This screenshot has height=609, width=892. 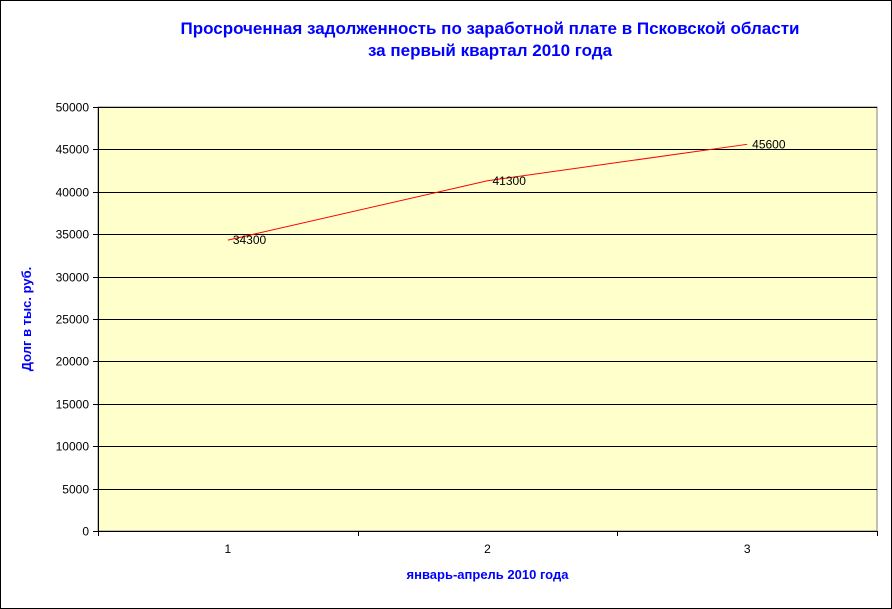 What do you see at coordinates (488, 574) in the screenshot?
I see `x-axis-title: январь-апрель 2010 года` at bounding box center [488, 574].